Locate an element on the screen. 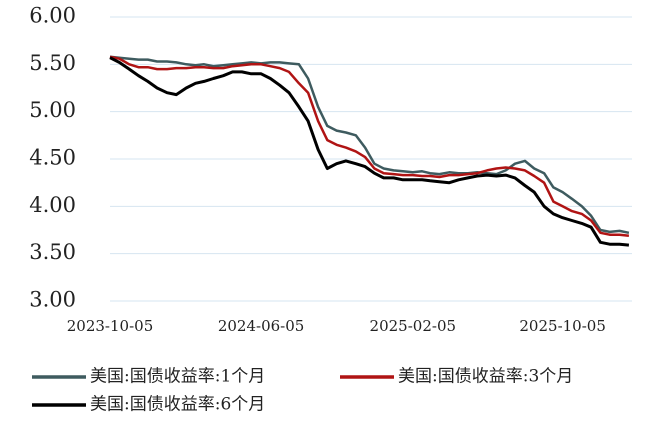 This screenshot has width=645, height=425. y-tick-label: 6.00 is located at coordinates (52, 16).